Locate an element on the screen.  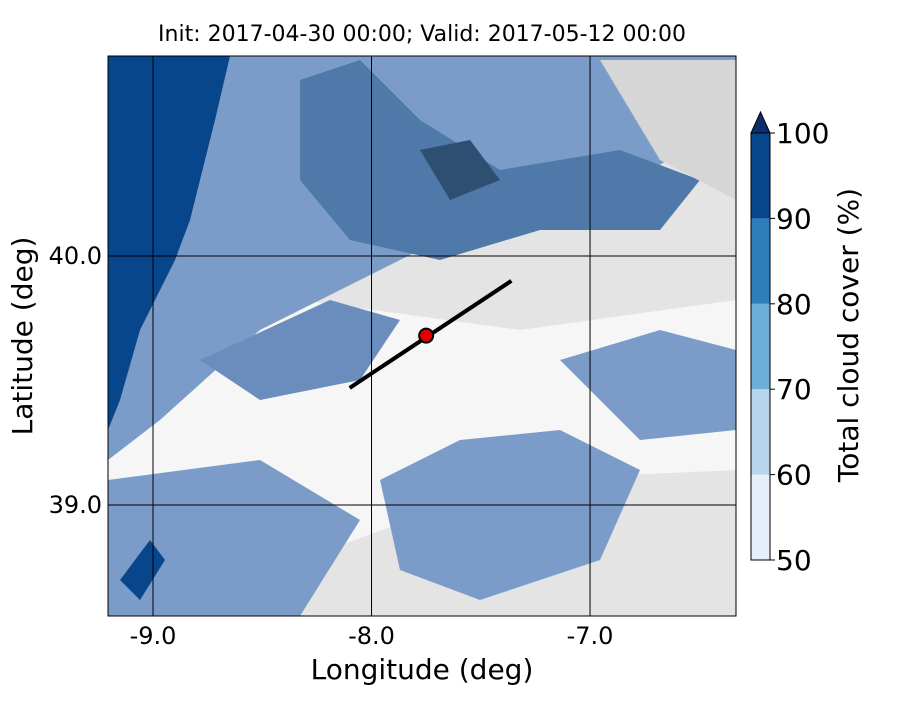
colorbar-tick-label: 60 is located at coordinates (794, 475).